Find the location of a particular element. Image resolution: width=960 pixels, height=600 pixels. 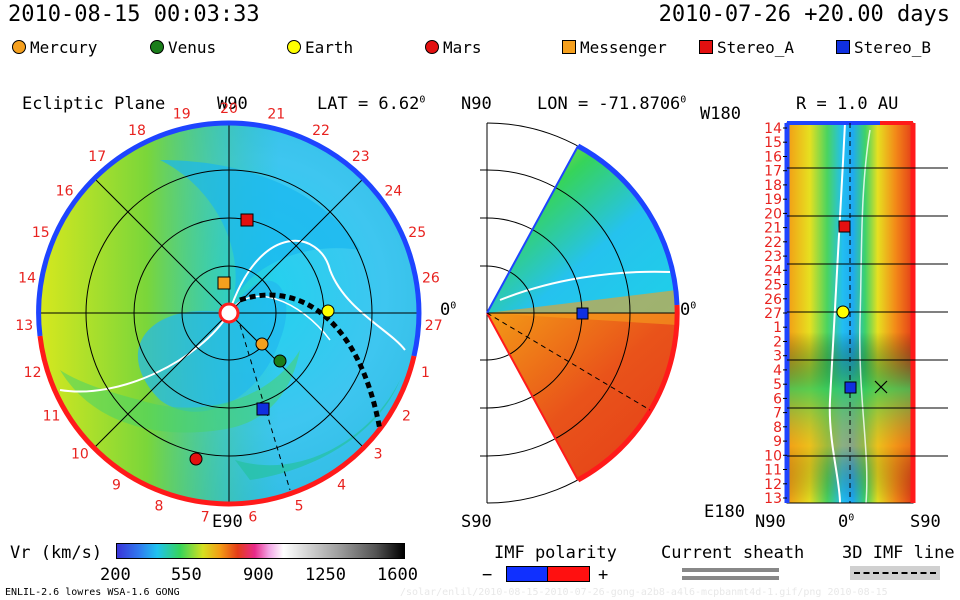

messenger-marker is located at coordinates (224, 283).